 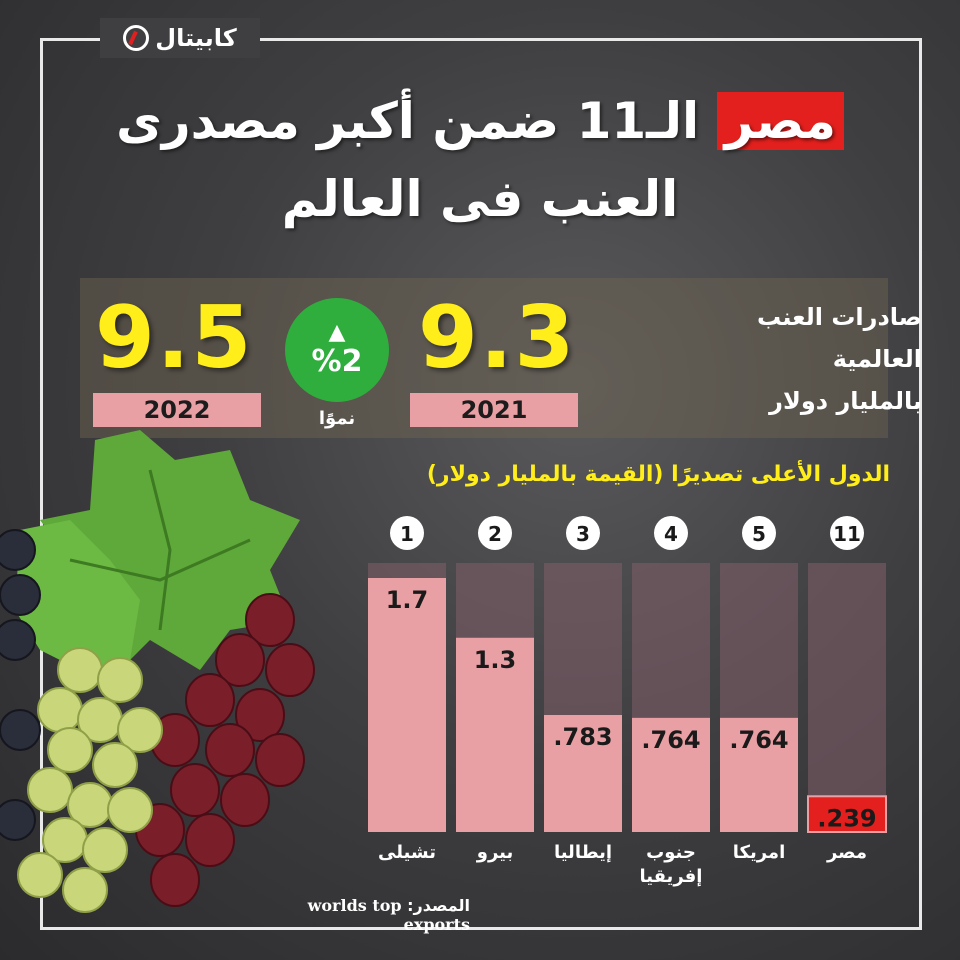 I want to click on stats-label: صادرات العنب العالمية بالمليار دولار, so click(x=822, y=359).